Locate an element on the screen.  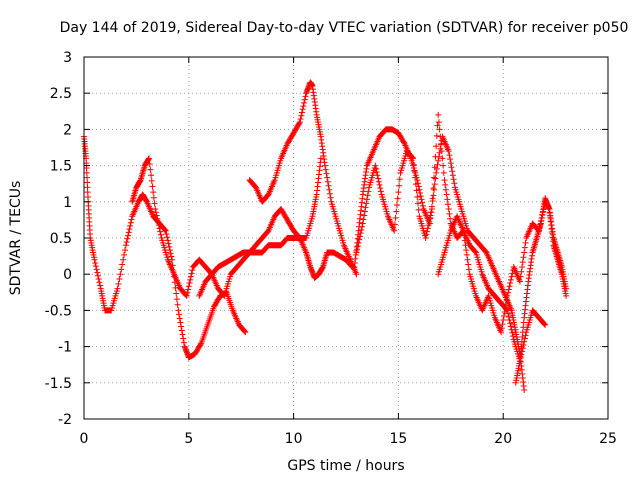
x-tick-label: 20 is located at coordinates (503, 439).